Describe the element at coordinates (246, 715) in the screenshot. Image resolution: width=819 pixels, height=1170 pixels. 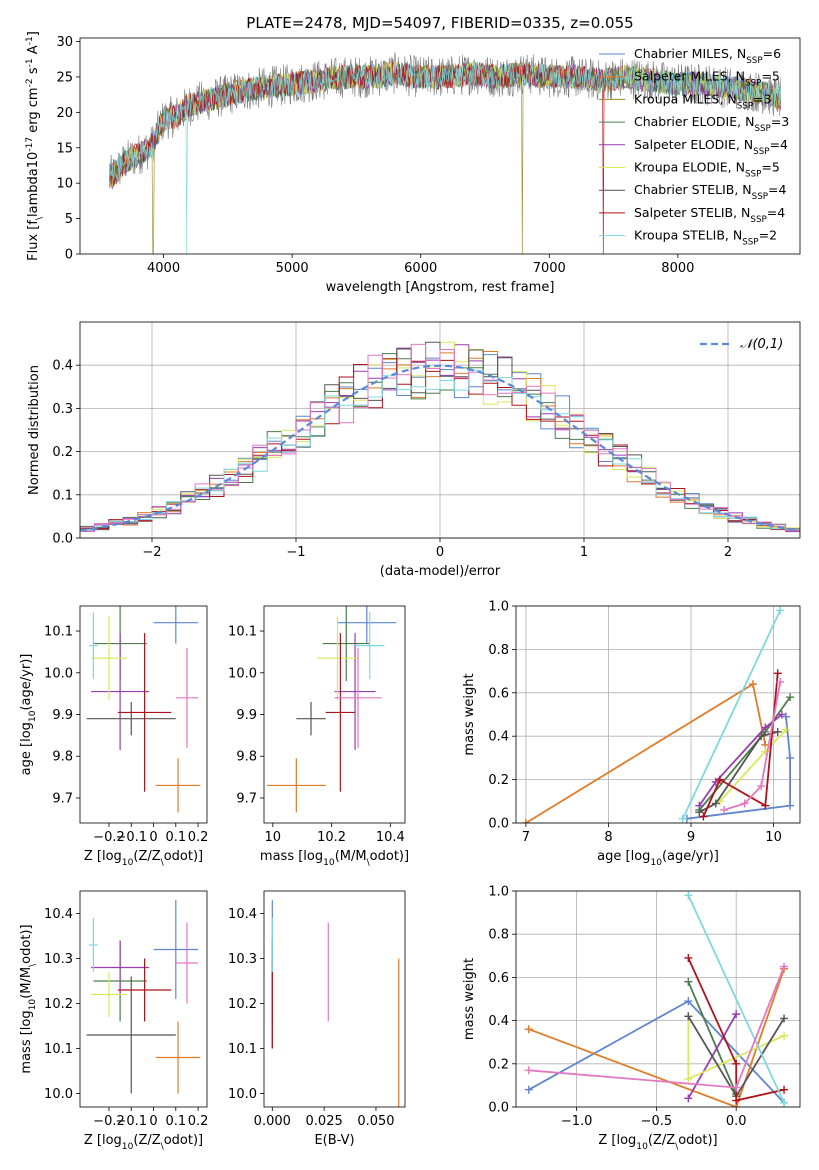
I see `y-tick-label: 9.9` at that location.